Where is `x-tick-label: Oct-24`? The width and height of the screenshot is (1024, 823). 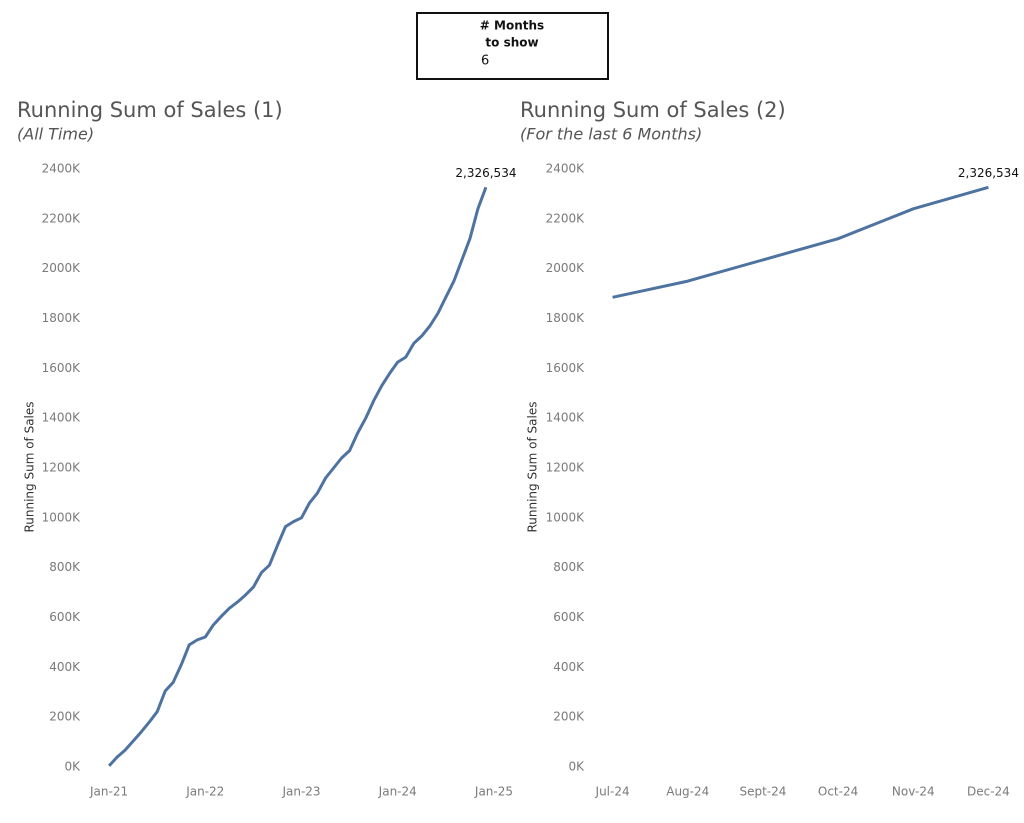 x-tick-label: Oct-24 is located at coordinates (838, 792).